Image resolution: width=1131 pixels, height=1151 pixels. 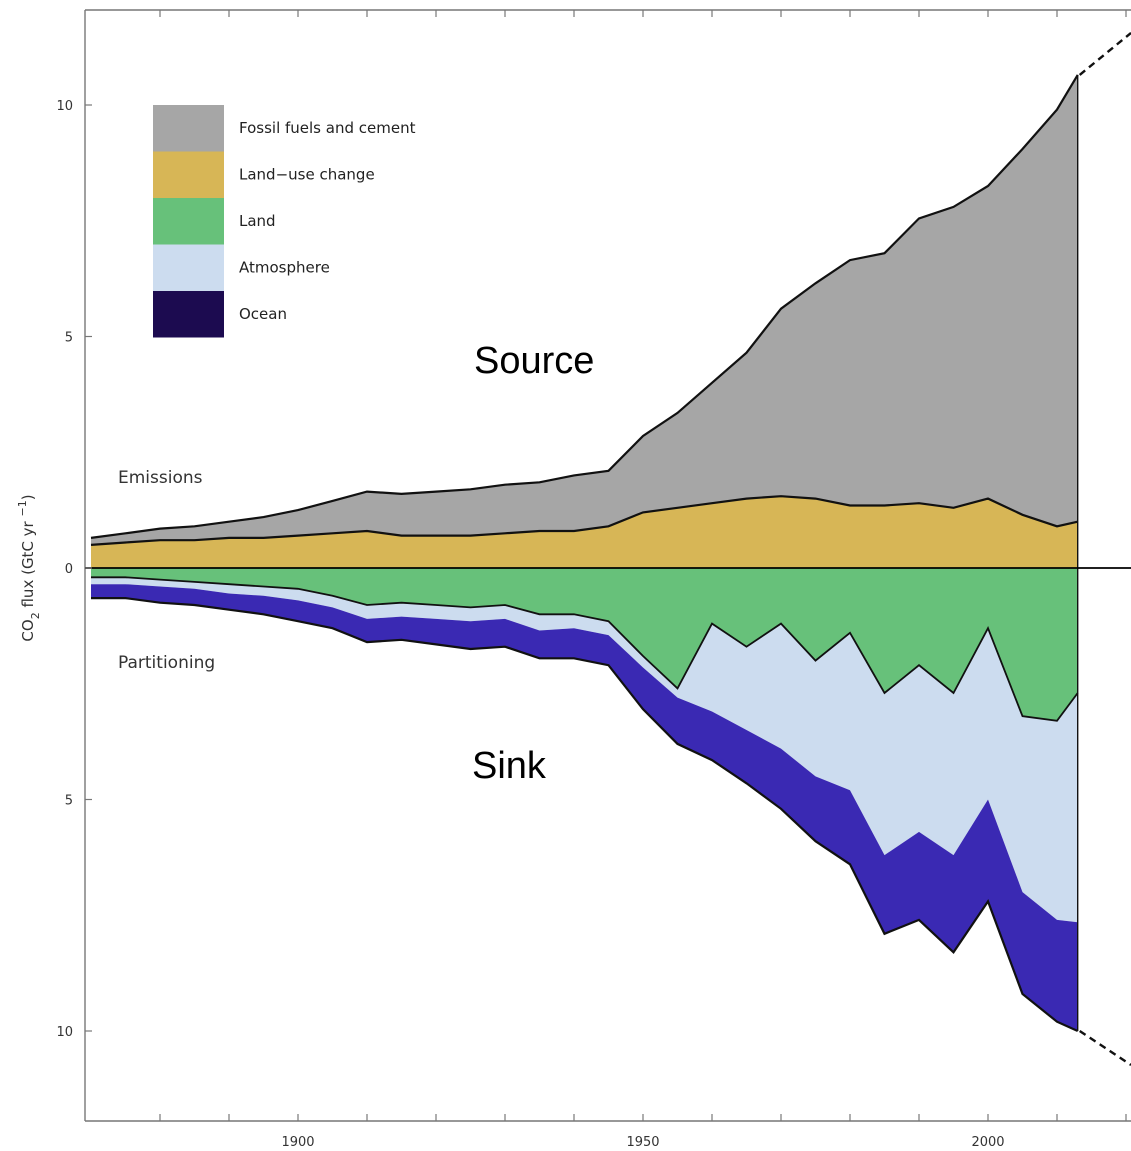 What do you see at coordinates (307, 175) in the screenshot?
I see `legend-label-landuse: Land−use change` at bounding box center [307, 175].